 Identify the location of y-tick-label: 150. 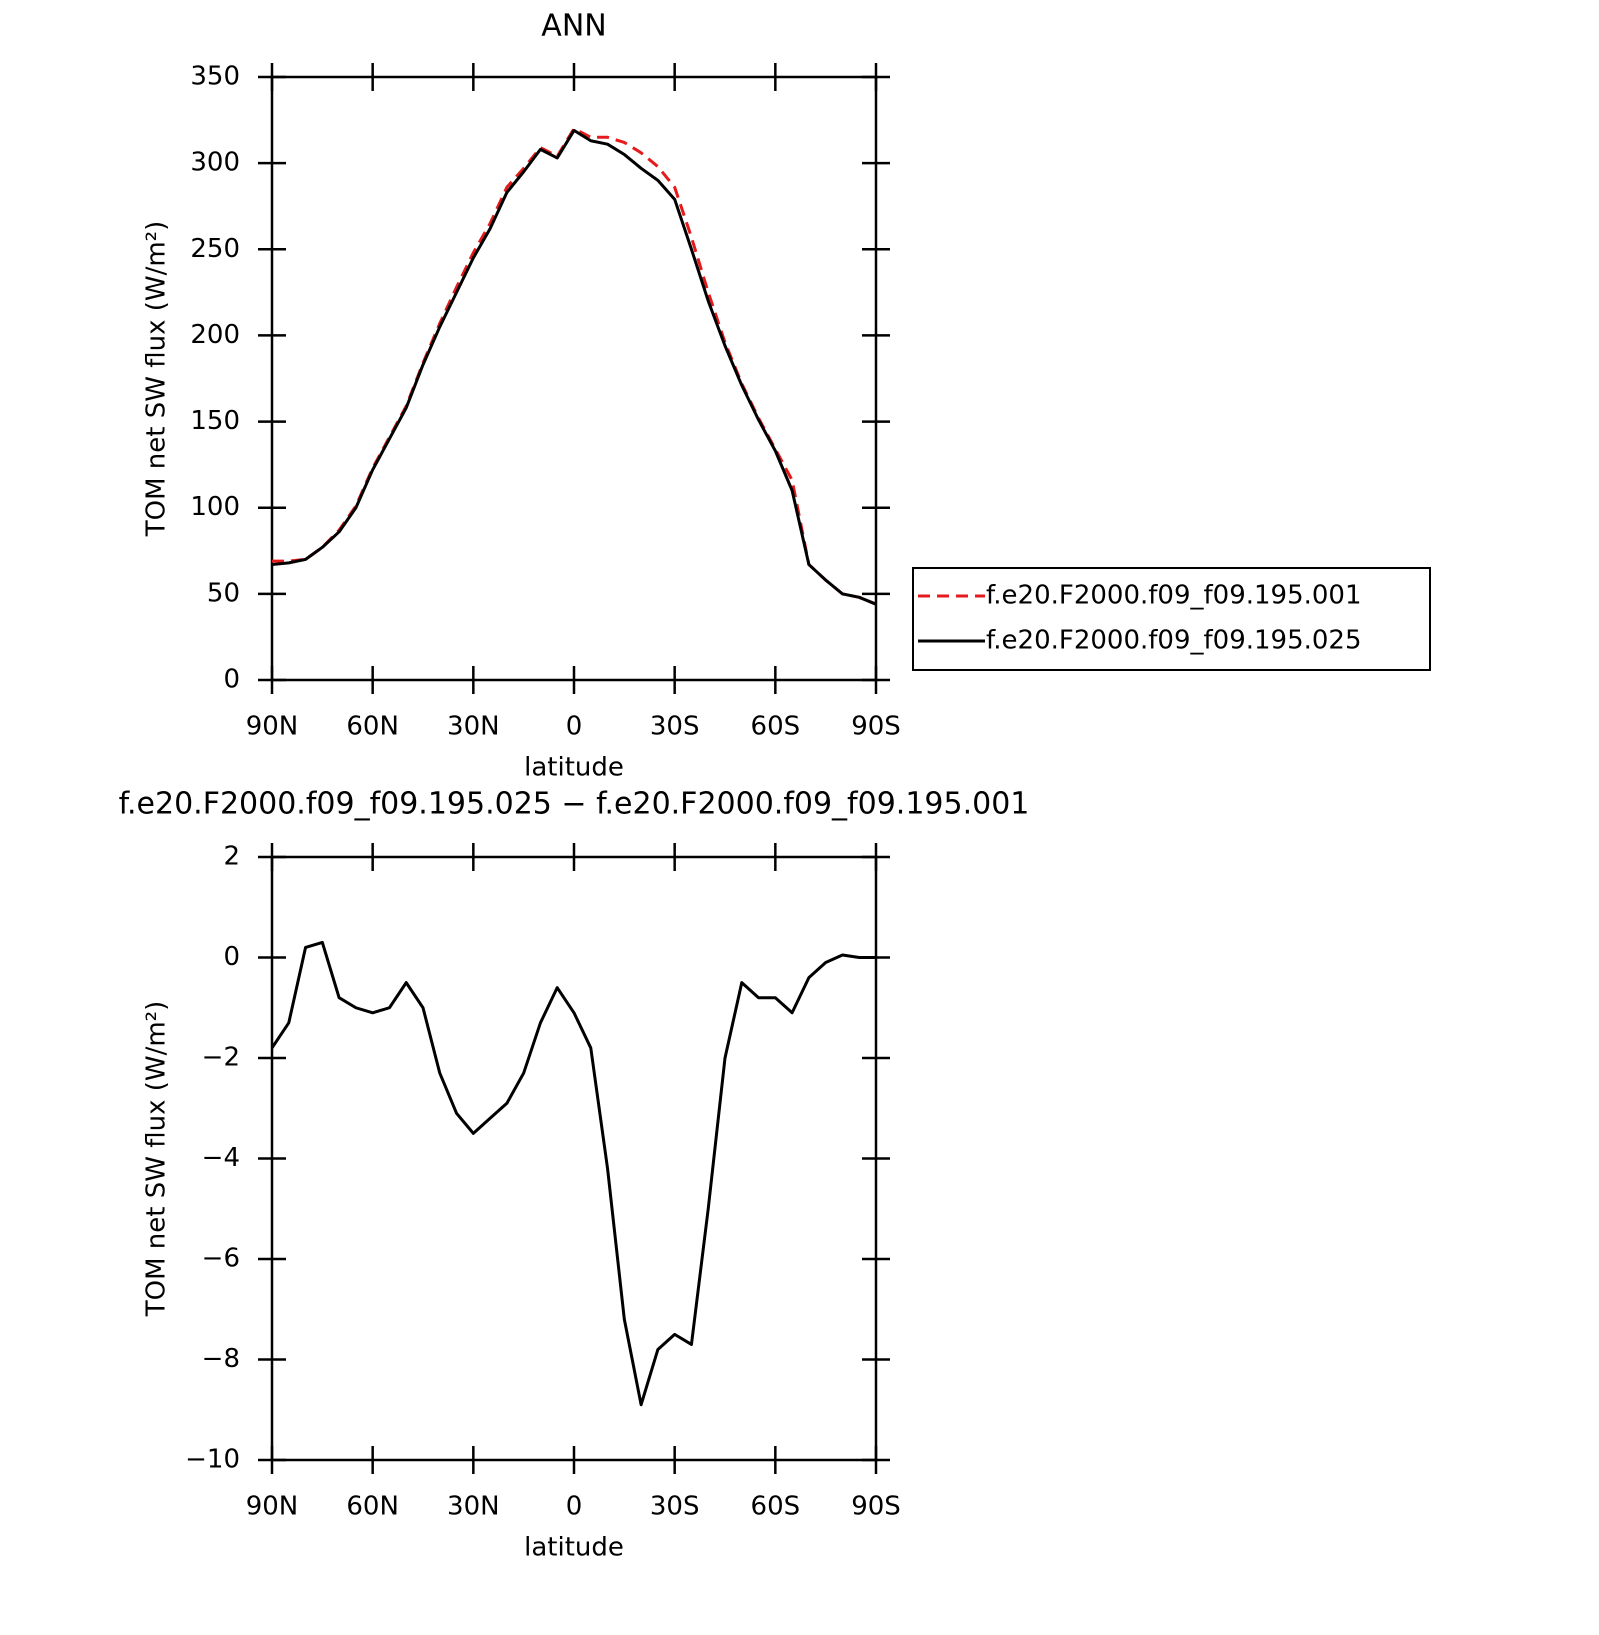
(215, 421).